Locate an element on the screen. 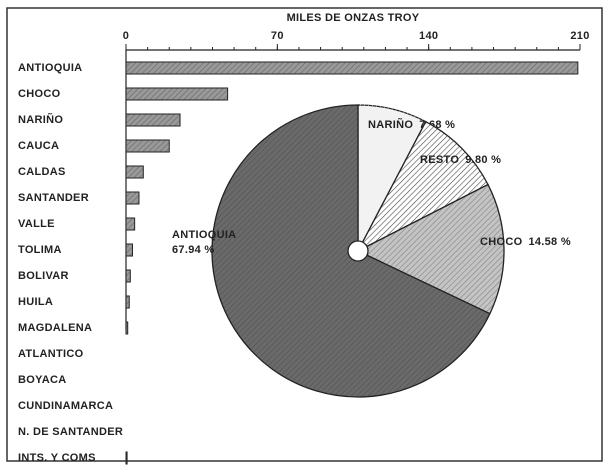 Image resolution: width=610 pixels, height=468 pixels. x-tick-label: 70 is located at coordinates (277, 36).